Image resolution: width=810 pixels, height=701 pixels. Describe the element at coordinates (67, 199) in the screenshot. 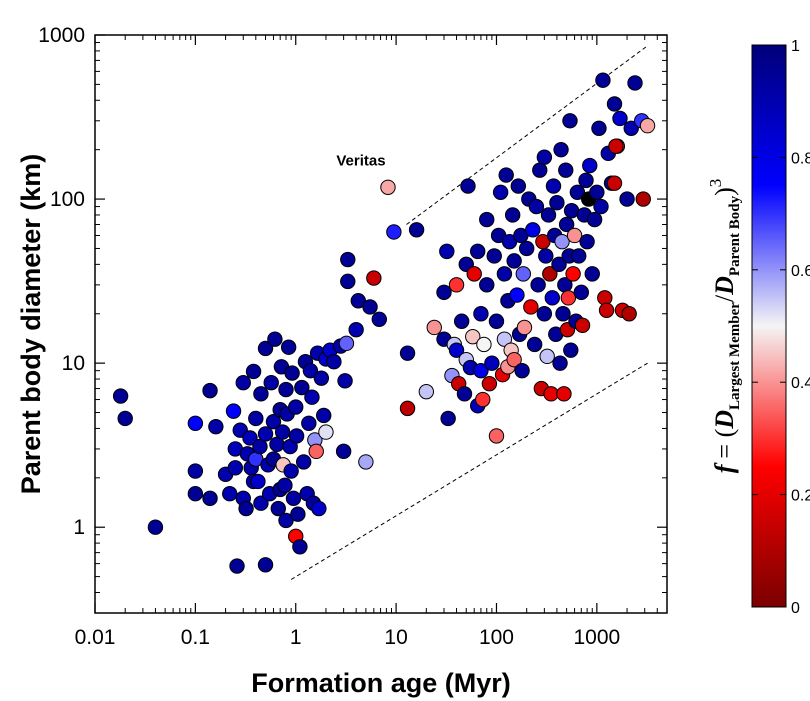

I see `y-tick-label: 100` at that location.